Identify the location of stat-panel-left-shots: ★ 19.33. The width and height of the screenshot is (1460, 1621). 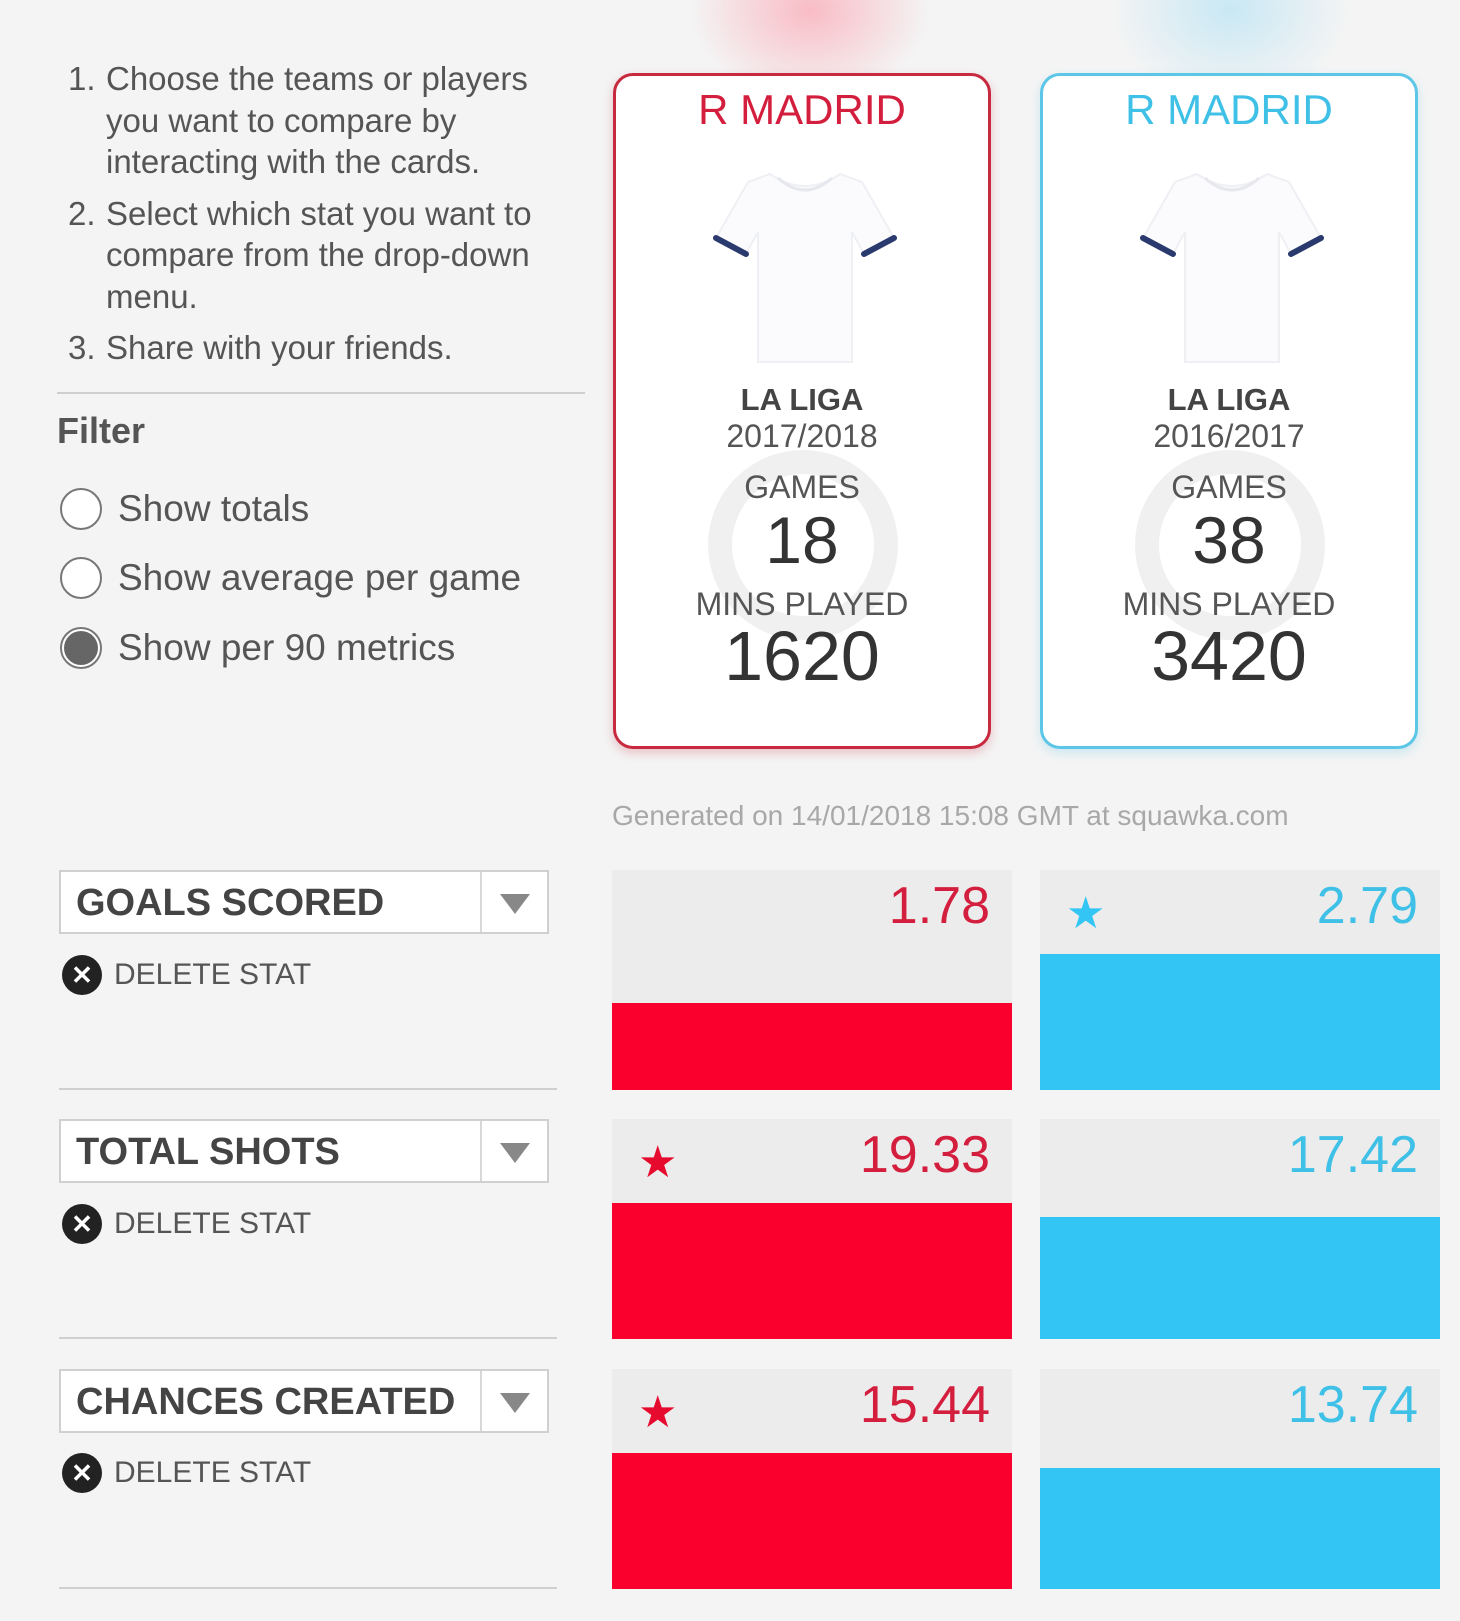
(812, 1229).